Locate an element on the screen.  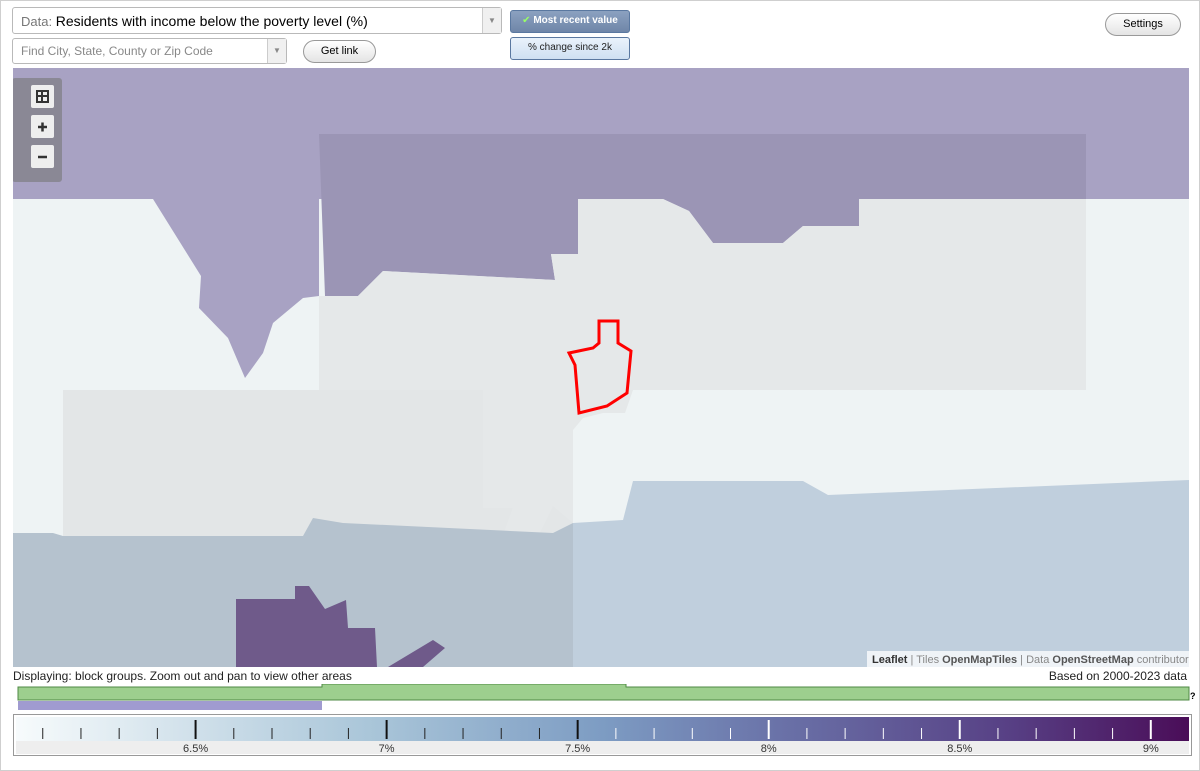
timeline-range is located at coordinates (170, 705).